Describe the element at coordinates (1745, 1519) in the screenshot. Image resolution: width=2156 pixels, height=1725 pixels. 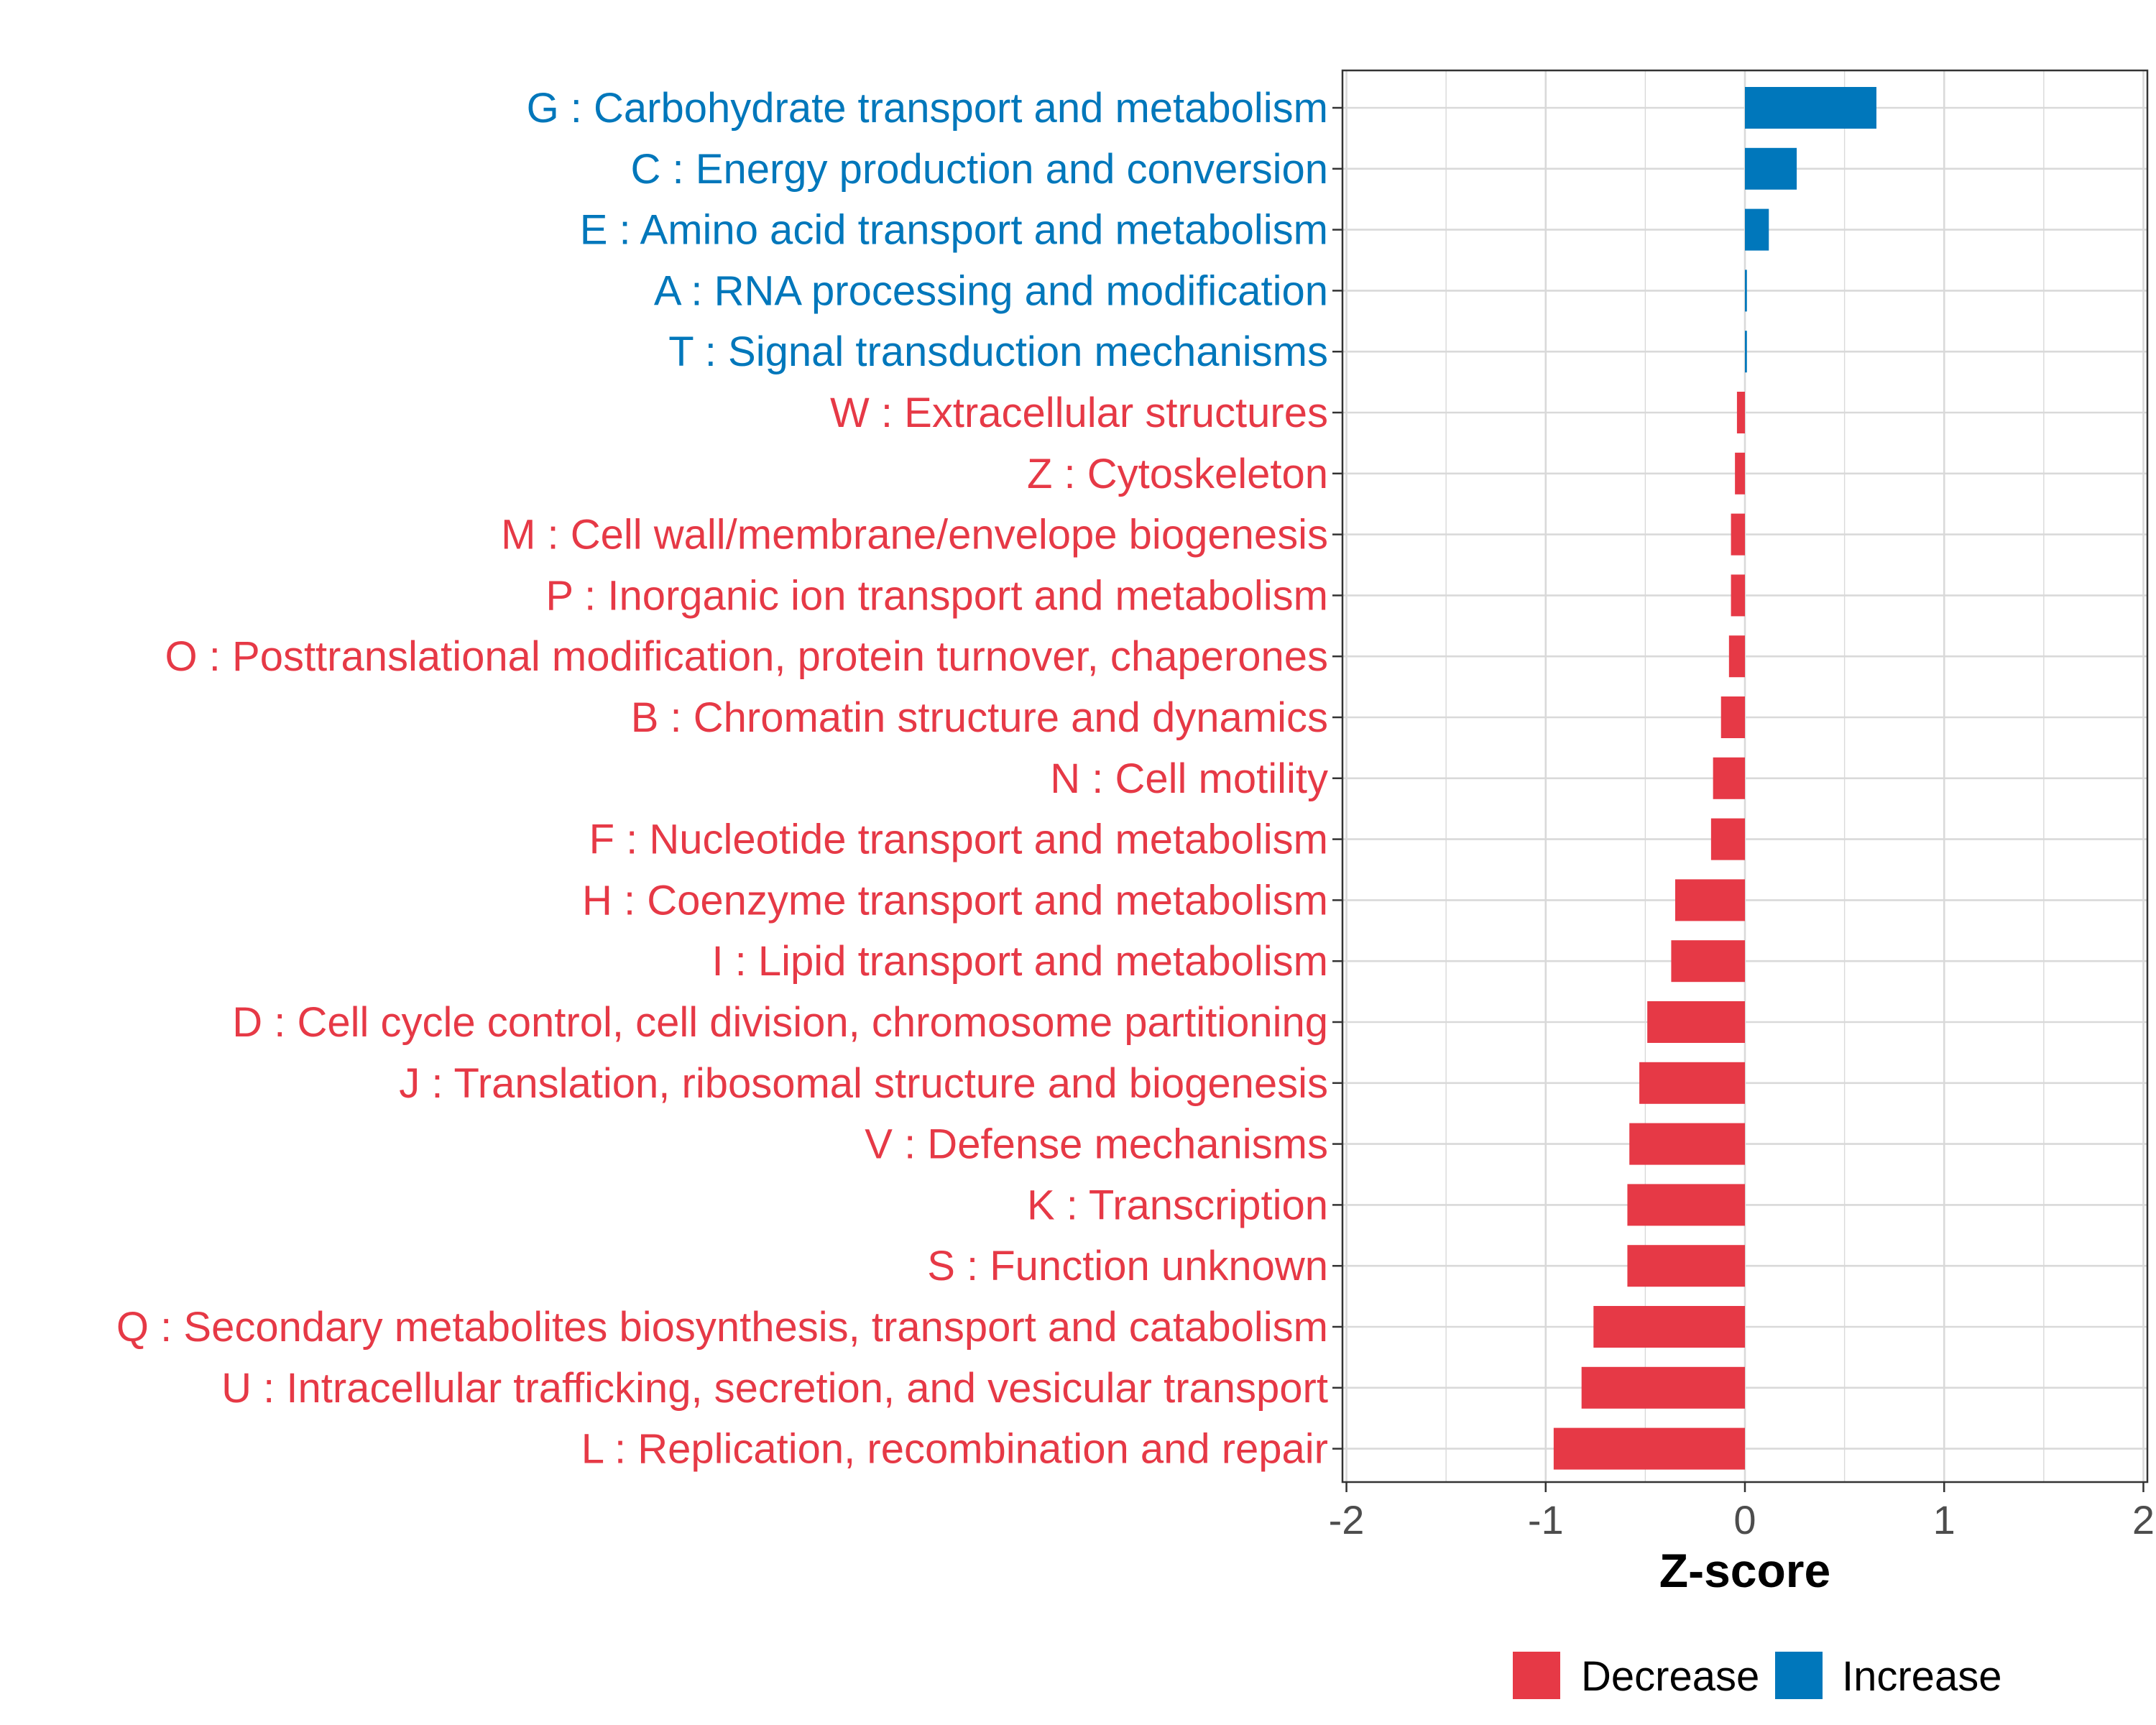
I see `x-tick-label: 0` at that location.